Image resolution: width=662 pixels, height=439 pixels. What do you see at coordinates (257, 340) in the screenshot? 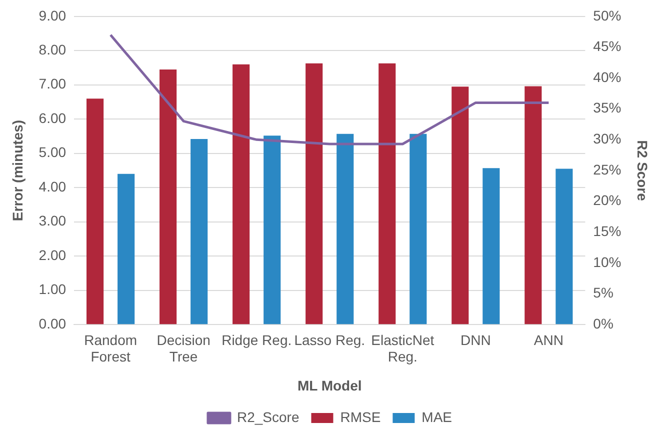
I see `x-tick-label: Ridge Reg.` at bounding box center [257, 340].